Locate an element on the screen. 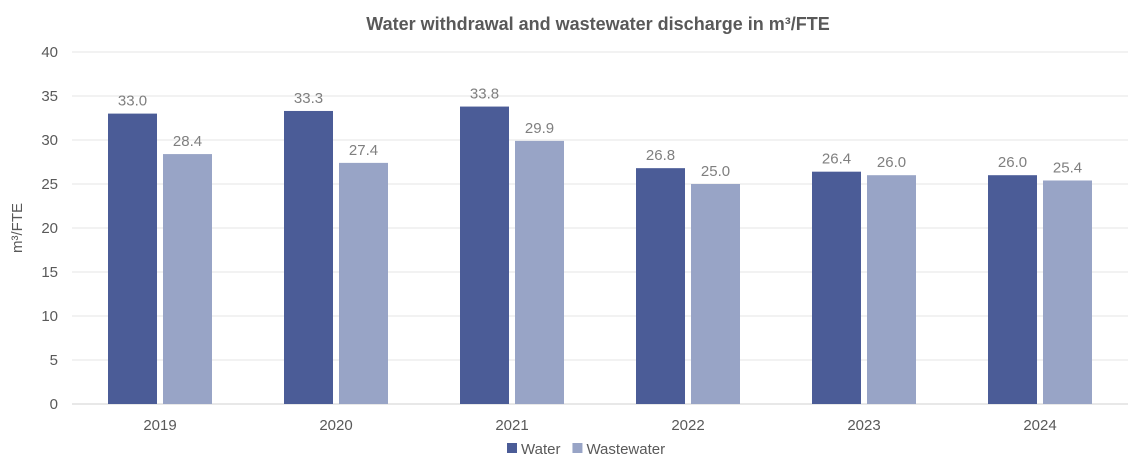 The width and height of the screenshot is (1137, 465). y-tick-label: 0 is located at coordinates (54, 404).